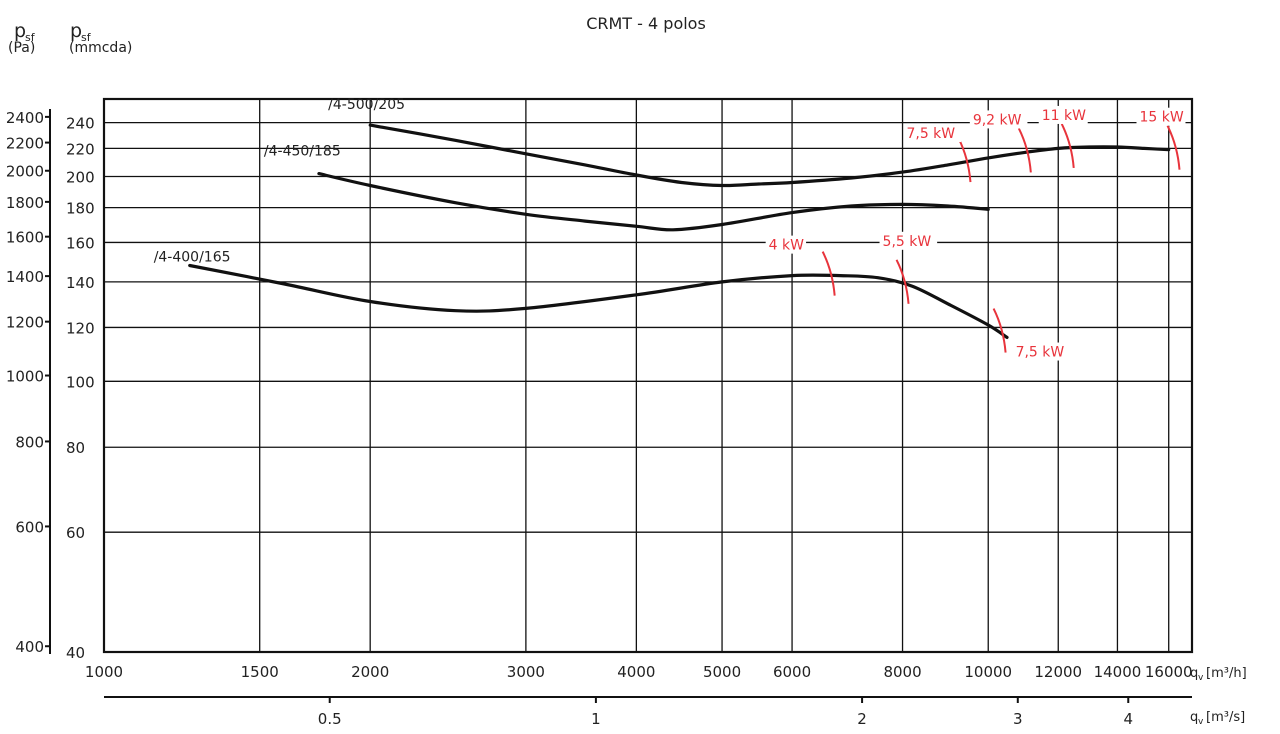 The height and width of the screenshot is (734, 1280). I want to click on y-pa-tick-label: 400, so click(29, 647).